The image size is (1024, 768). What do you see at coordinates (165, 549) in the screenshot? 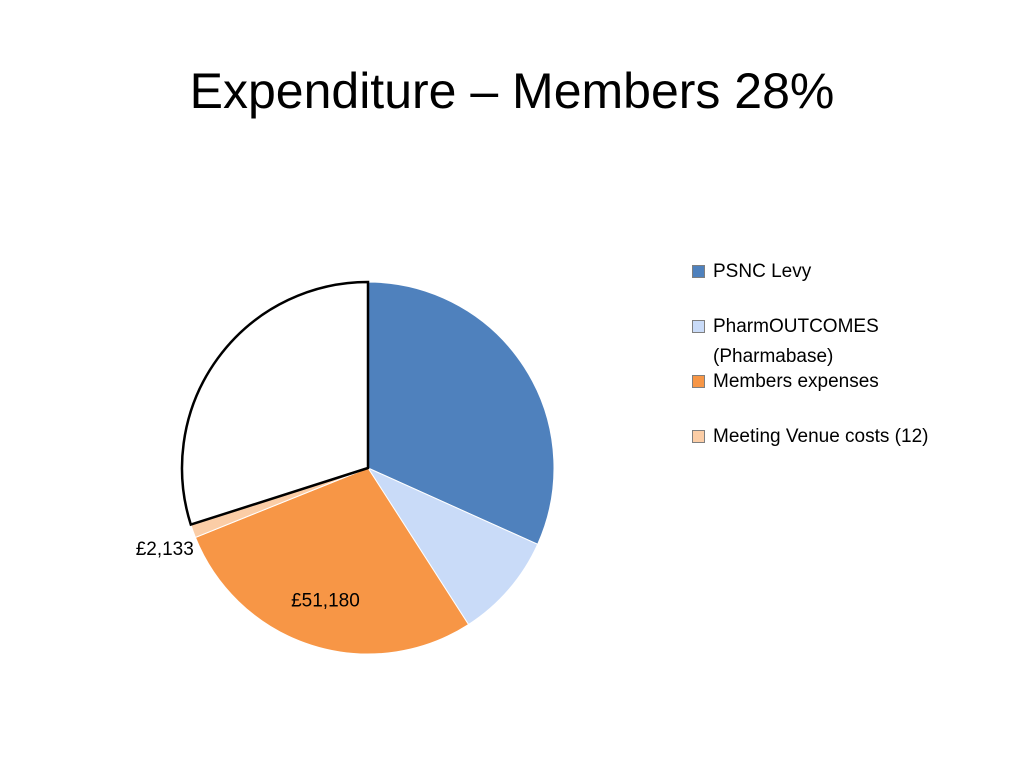
I see `data-label: £2,133` at bounding box center [165, 549].